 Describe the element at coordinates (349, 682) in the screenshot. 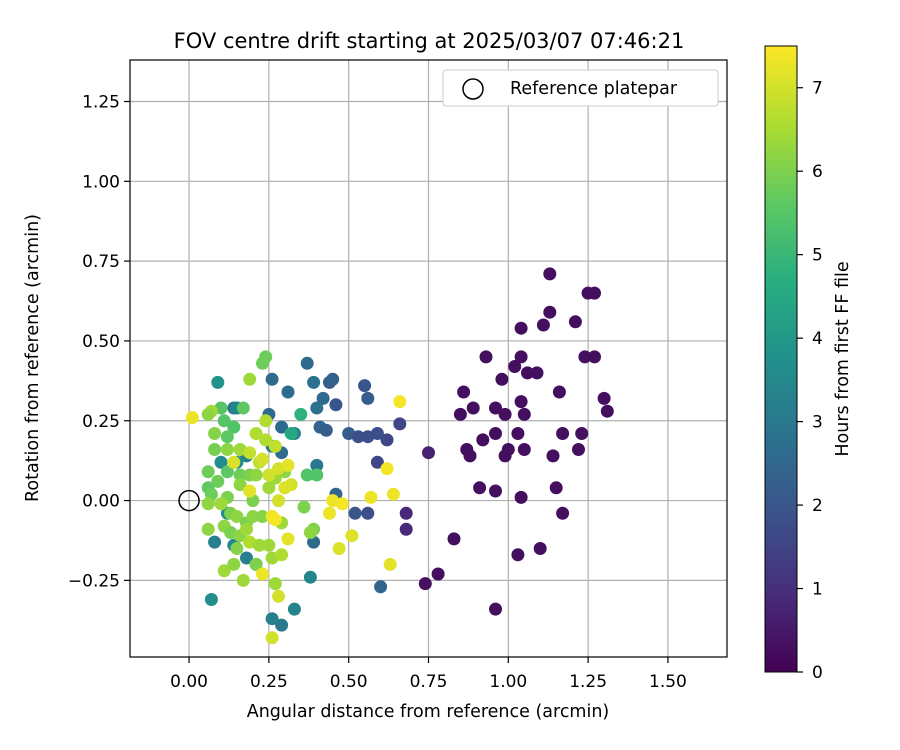

I see `x-tick-label: 0.50` at that location.